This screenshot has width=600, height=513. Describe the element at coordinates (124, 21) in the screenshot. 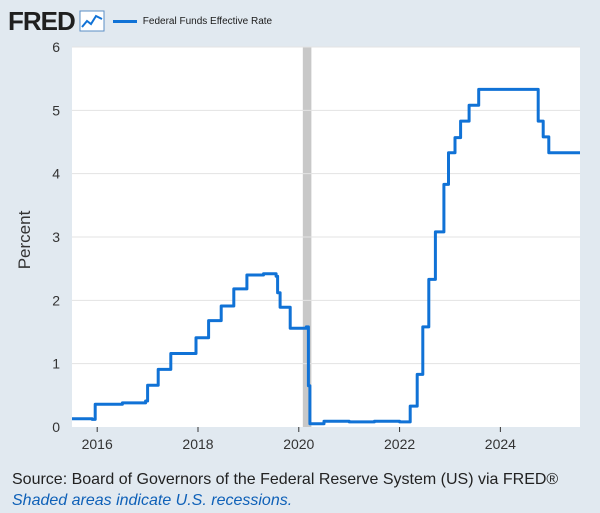

I see `legend-swatch` at that location.